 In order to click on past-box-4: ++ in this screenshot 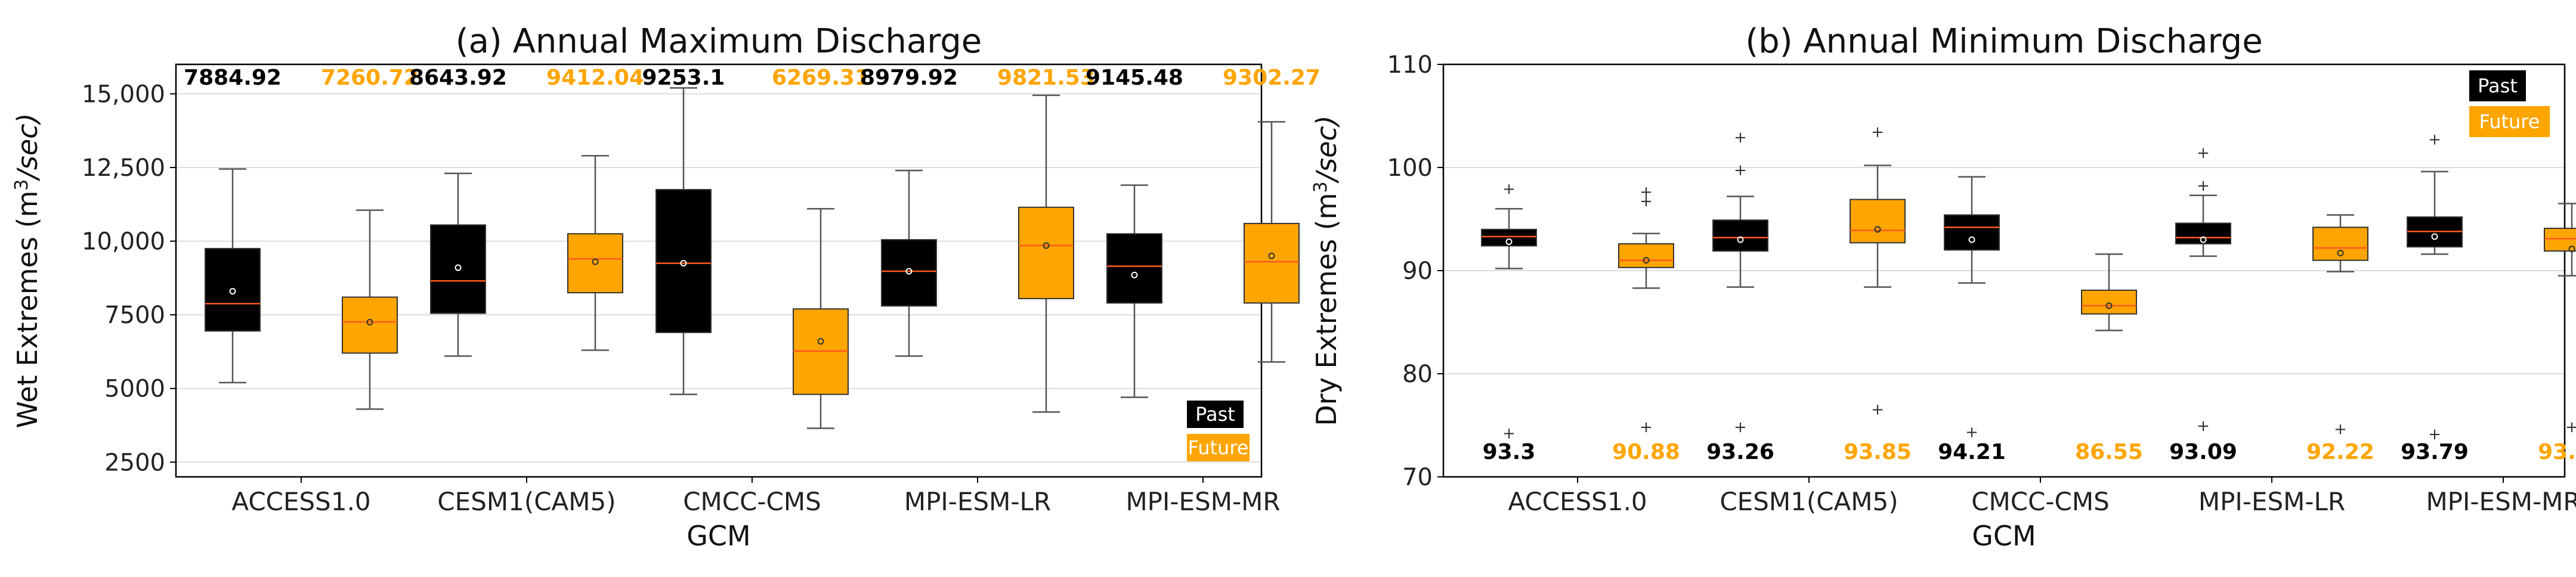, I will do `click(2435, 287)`.